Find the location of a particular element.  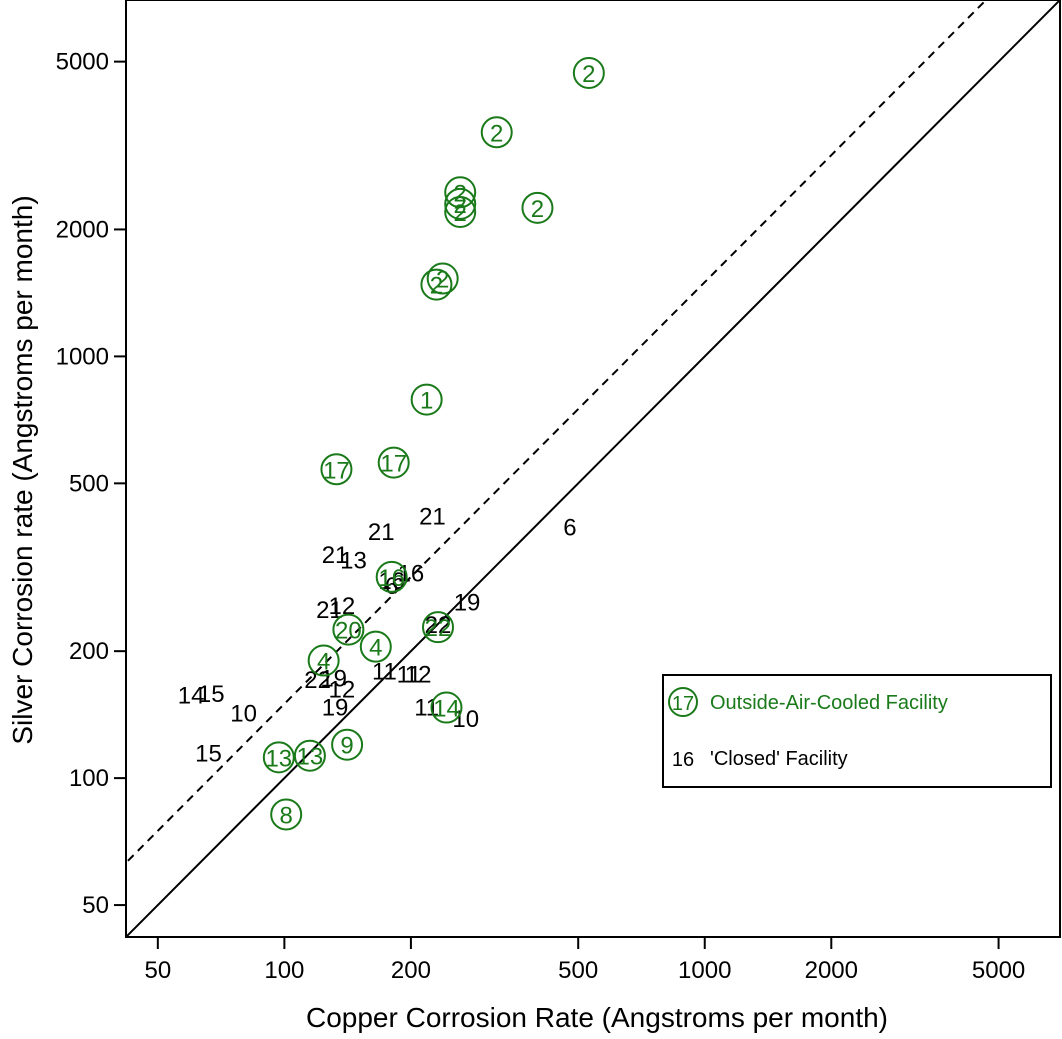

y-tick-label: 100 is located at coordinates (89, 778).